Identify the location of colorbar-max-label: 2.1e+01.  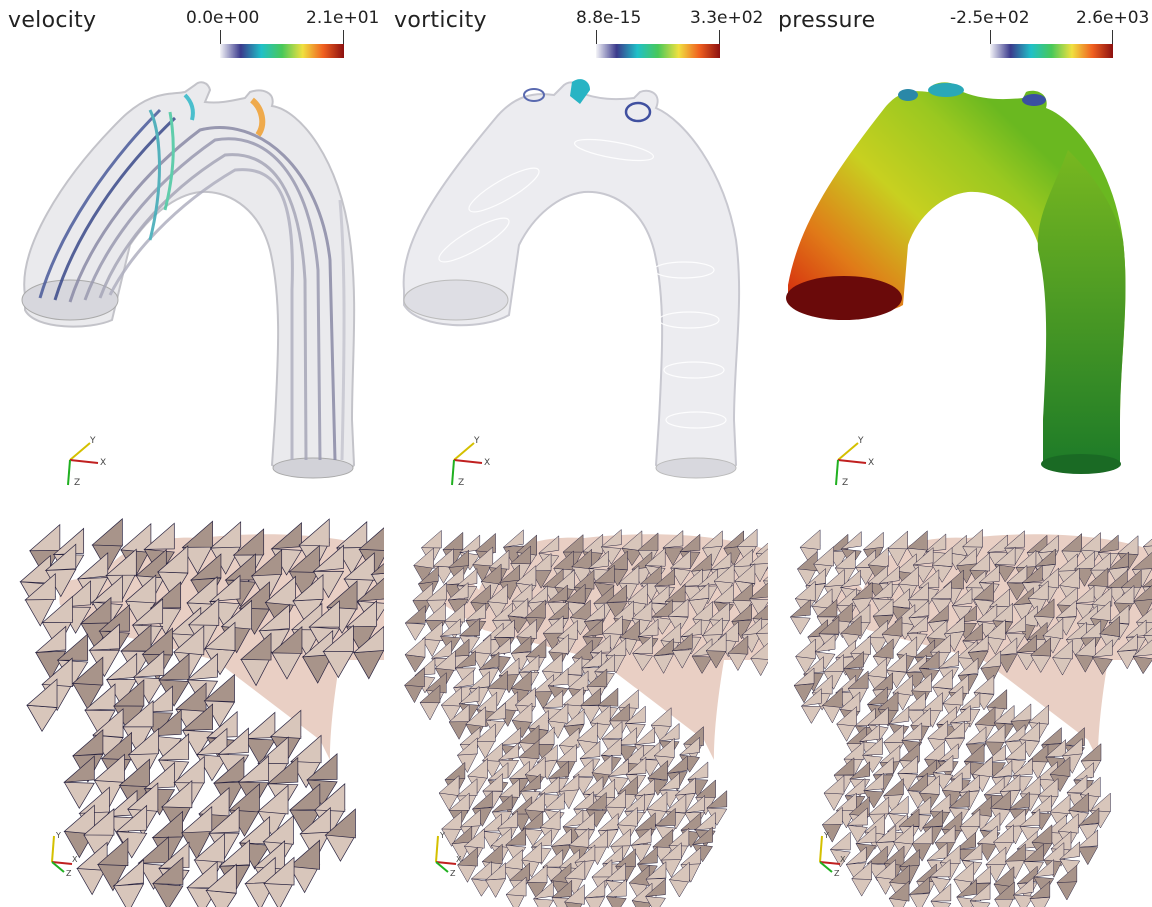
(343, 18).